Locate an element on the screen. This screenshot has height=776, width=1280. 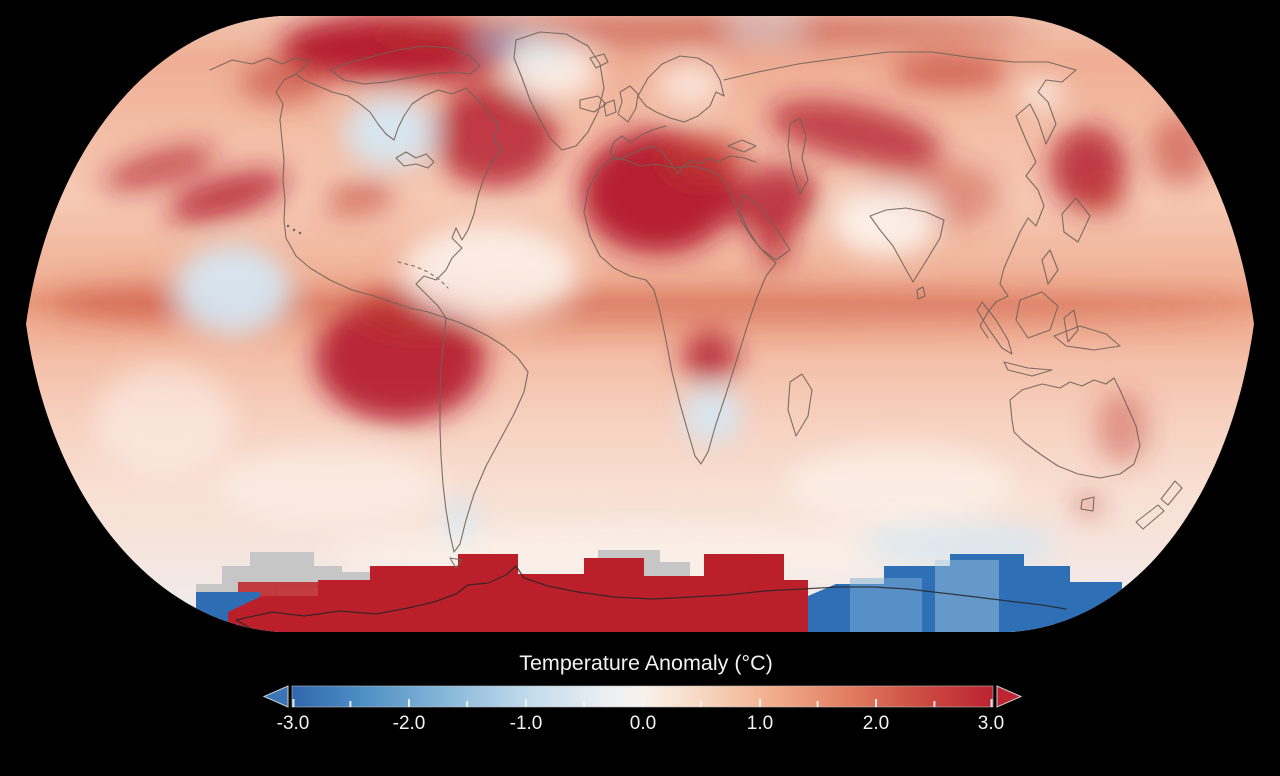
warm-blob-s-africa is located at coordinates (710, 357).